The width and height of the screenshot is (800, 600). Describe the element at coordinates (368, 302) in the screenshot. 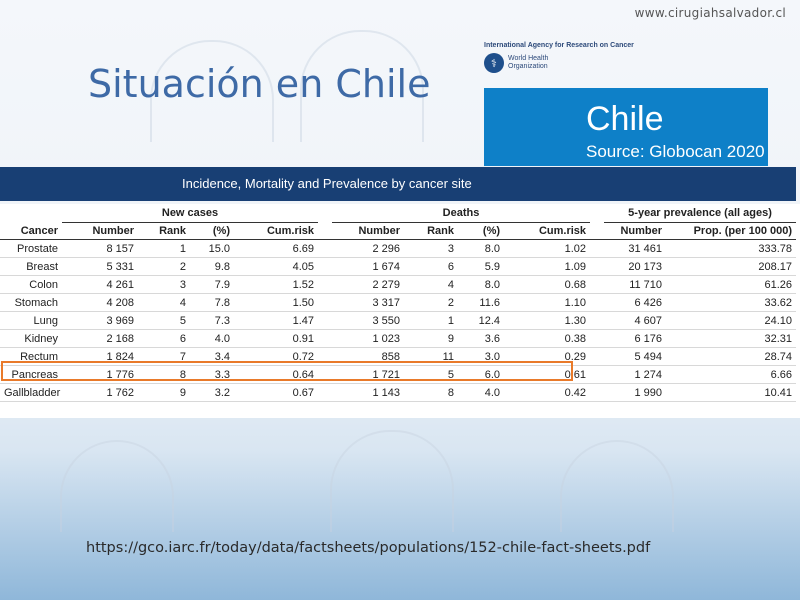

I see `cell-d-number: 3 317` at that location.